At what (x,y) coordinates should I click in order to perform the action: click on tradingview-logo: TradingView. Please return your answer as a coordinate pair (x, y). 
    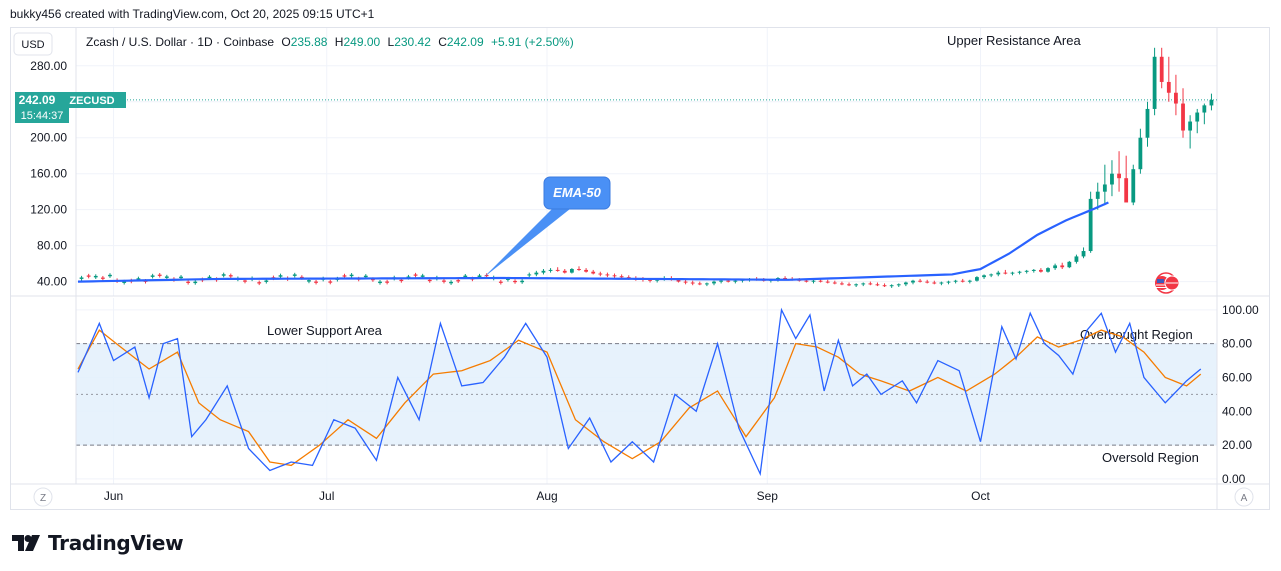
    Looking at the image, I should click on (98, 543).